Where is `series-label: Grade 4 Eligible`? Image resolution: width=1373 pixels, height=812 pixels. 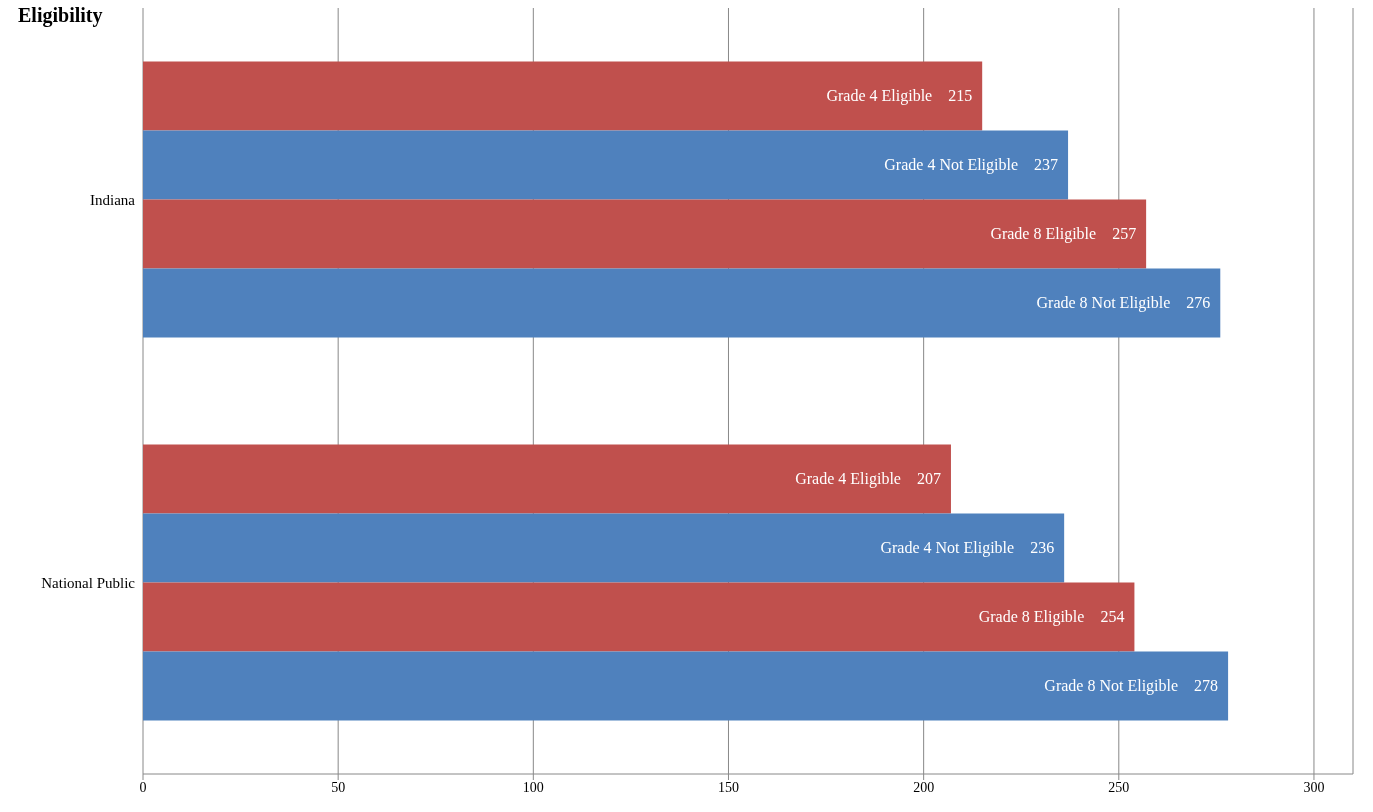
series-label: Grade 4 Eligible is located at coordinates (848, 479).